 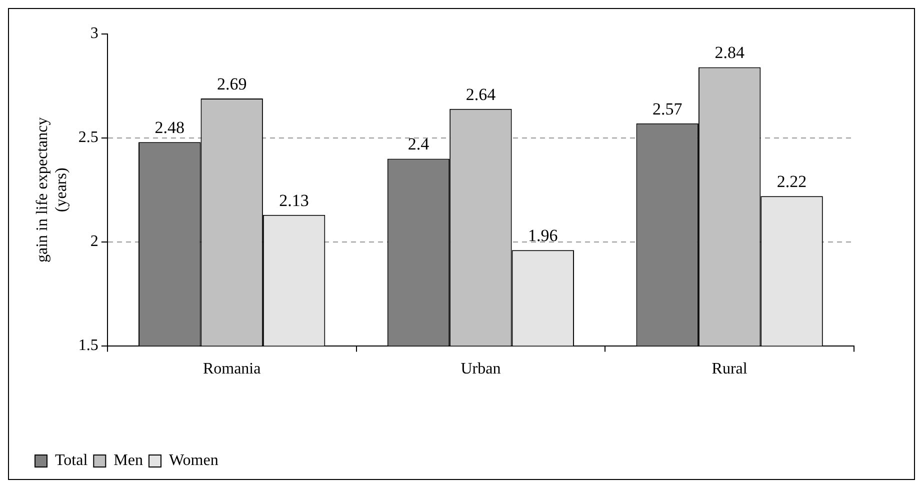 What do you see at coordinates (667, 108) in the screenshot?
I see `data-label: 2.57` at bounding box center [667, 108].